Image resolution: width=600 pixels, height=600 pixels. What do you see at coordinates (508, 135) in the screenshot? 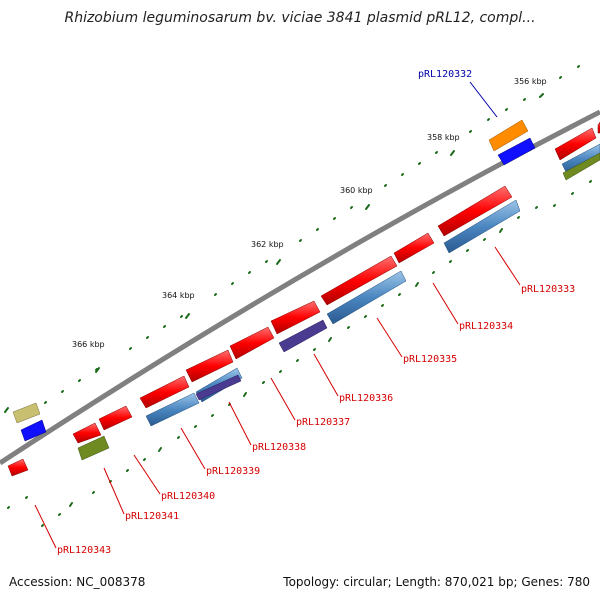
I see `gene-pRL120332-arrow` at bounding box center [508, 135].